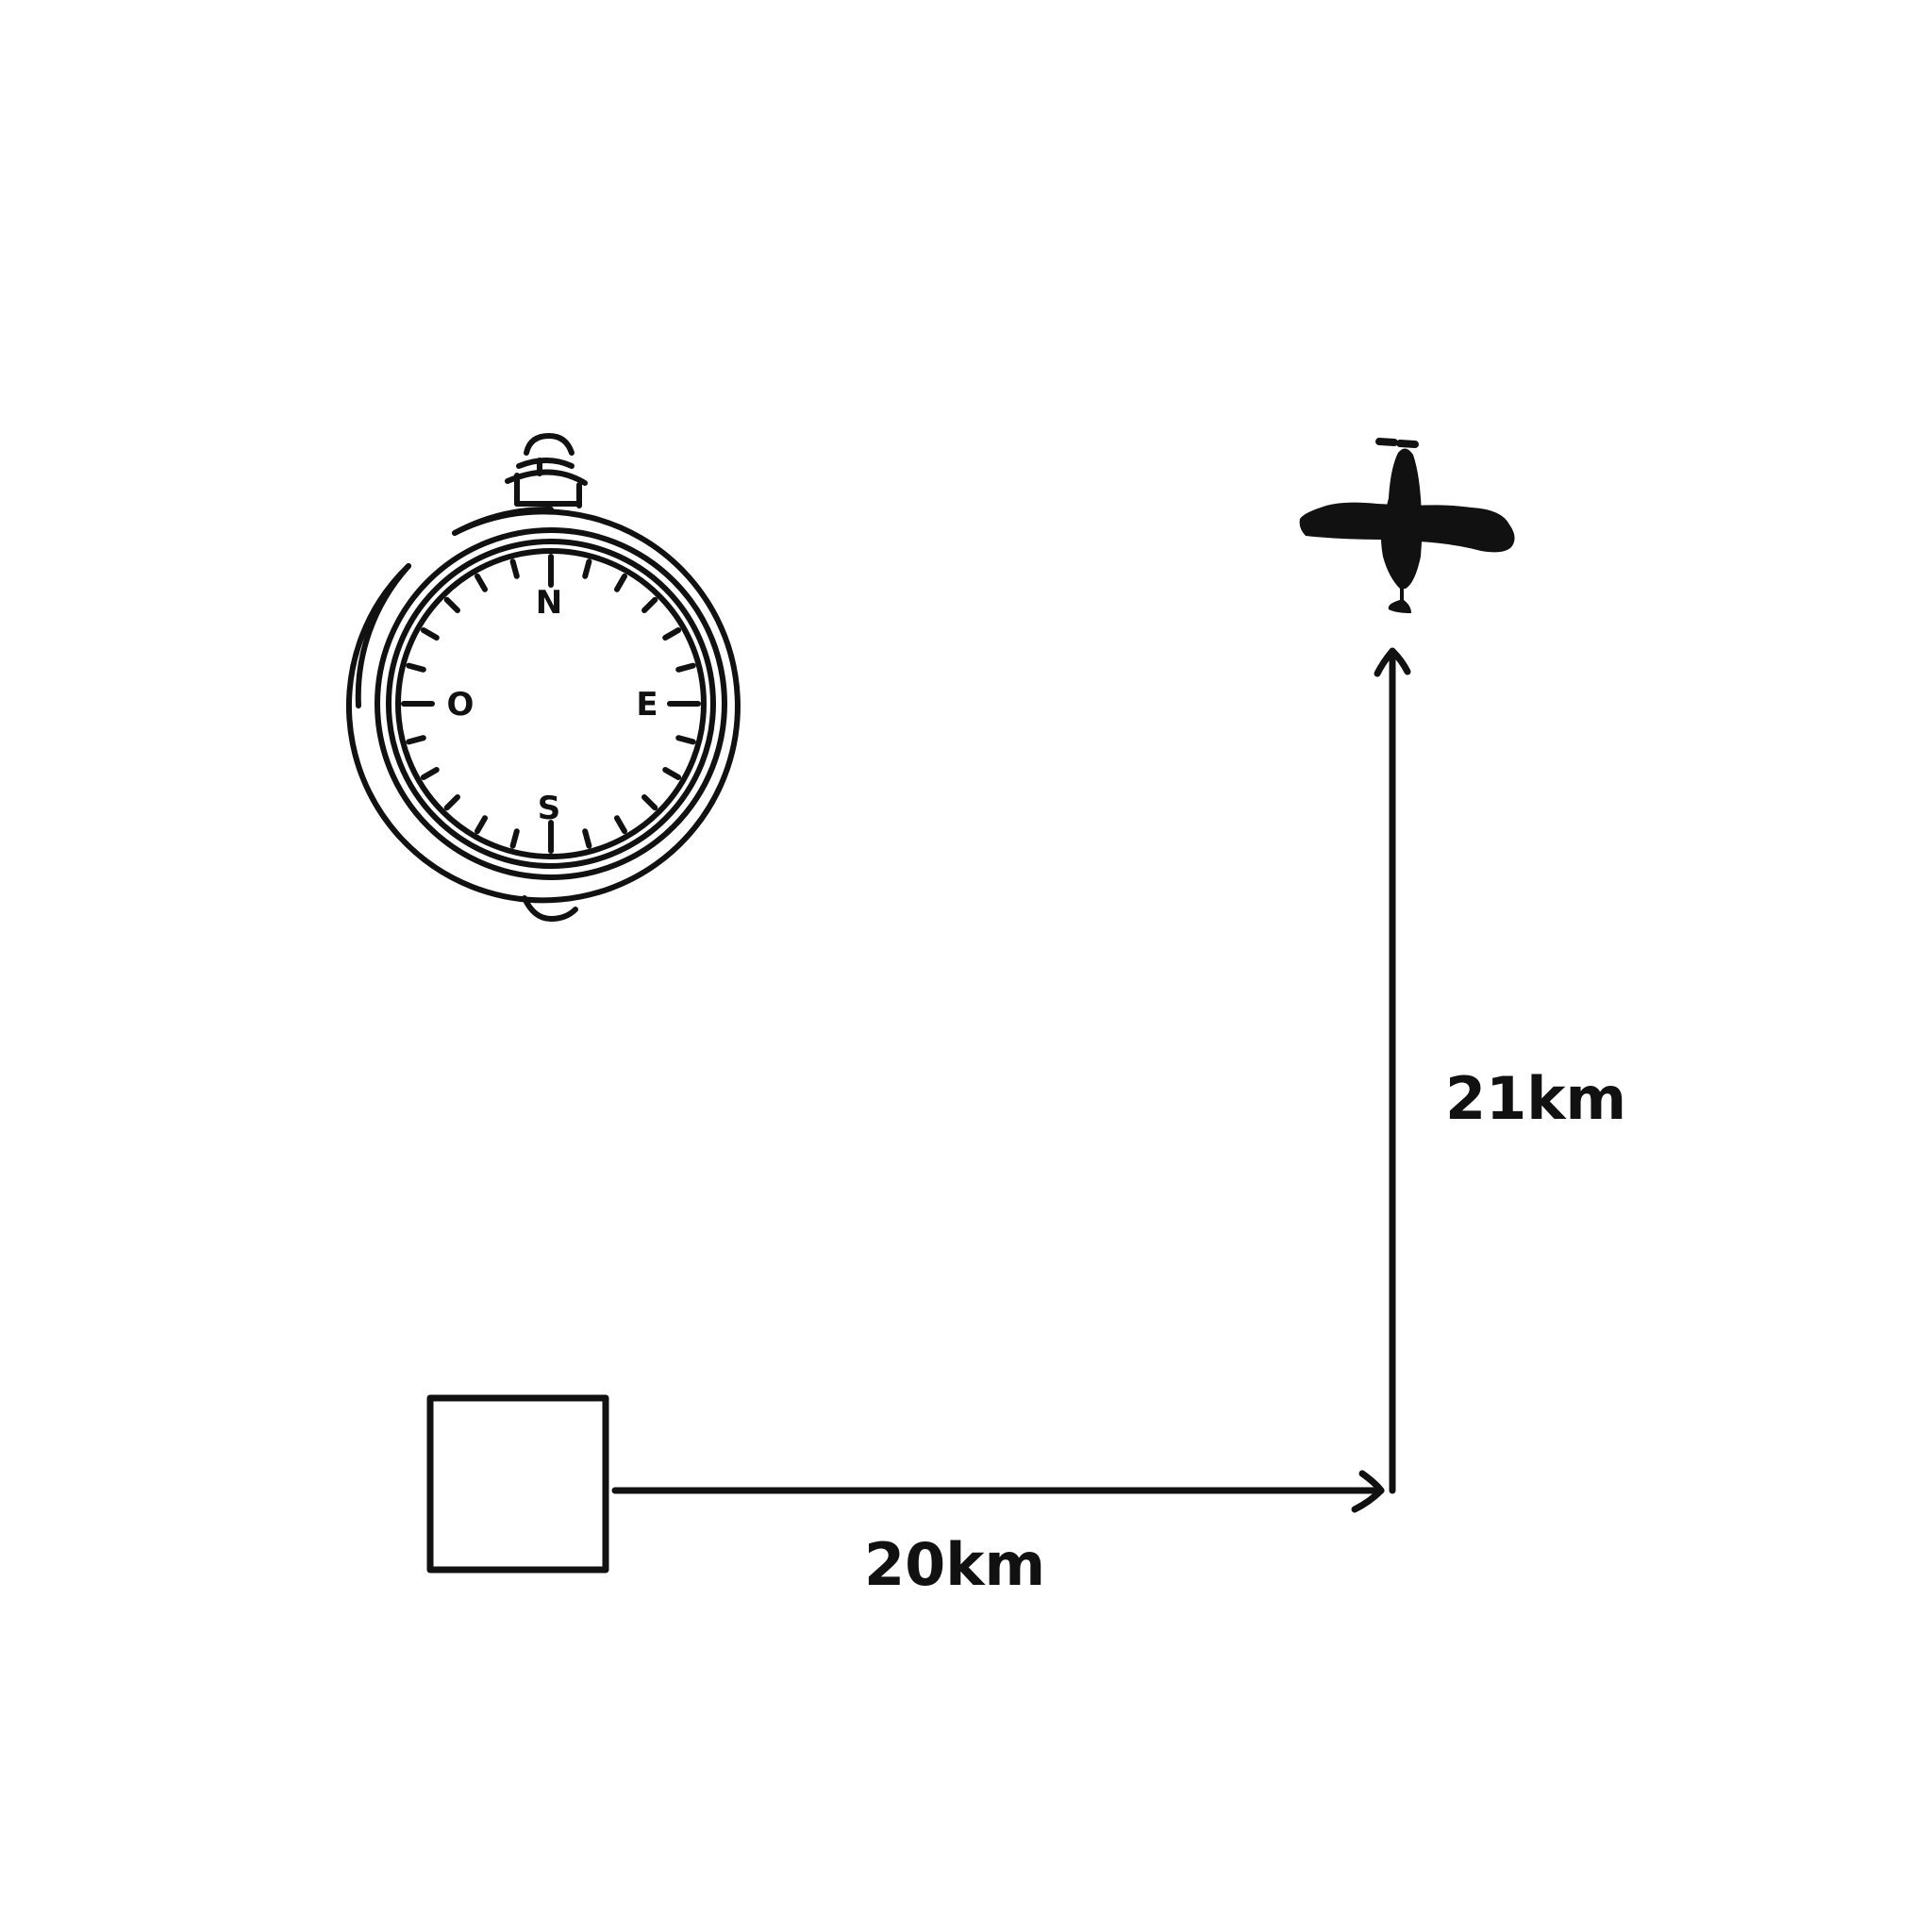 The height and width of the screenshot is (1932, 1932). I want to click on horizontal-arrow, so click(998, 1491).